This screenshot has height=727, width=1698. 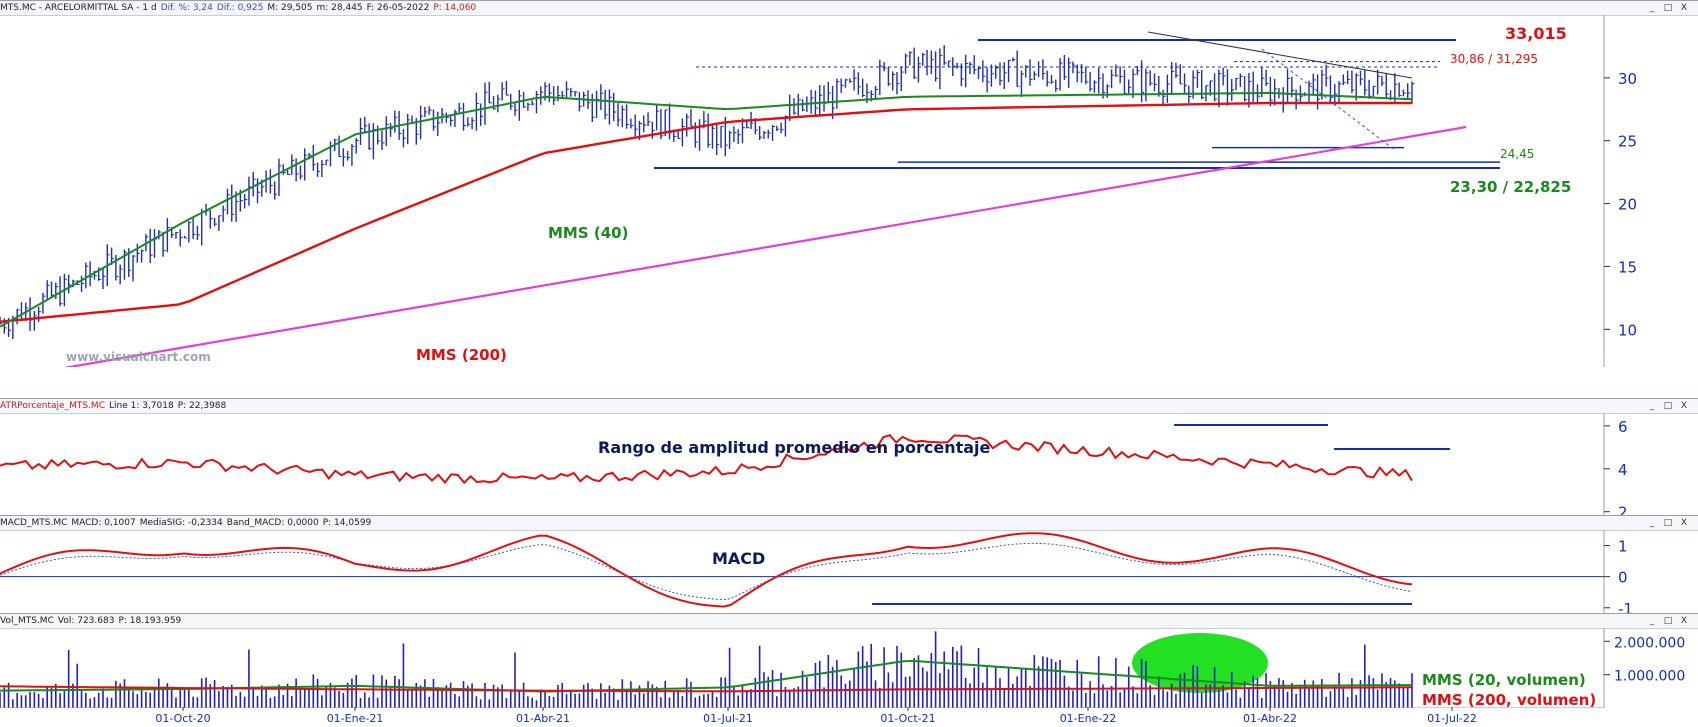 What do you see at coordinates (1517, 154) in the screenshot?
I see `support-mid-label: 24,45` at bounding box center [1517, 154].